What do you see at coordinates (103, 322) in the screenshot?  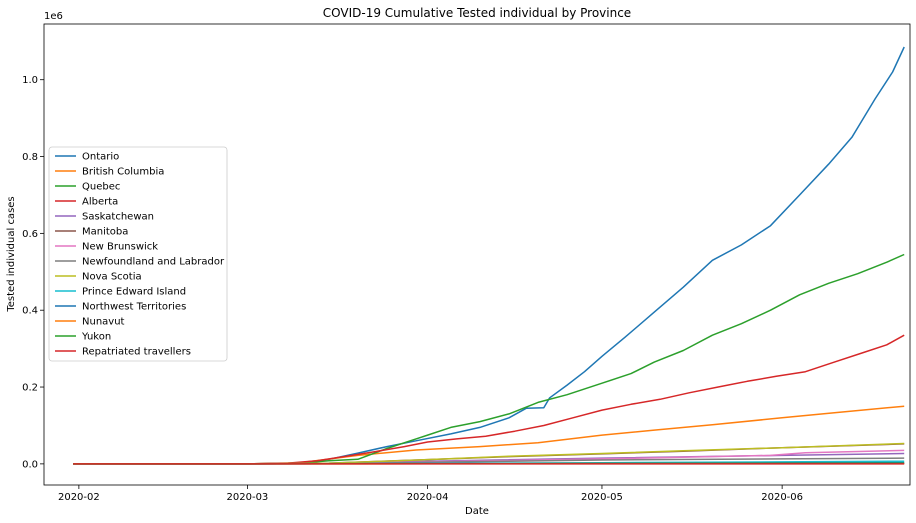 I see `legend-label-nunavut: Nunavut` at bounding box center [103, 322].